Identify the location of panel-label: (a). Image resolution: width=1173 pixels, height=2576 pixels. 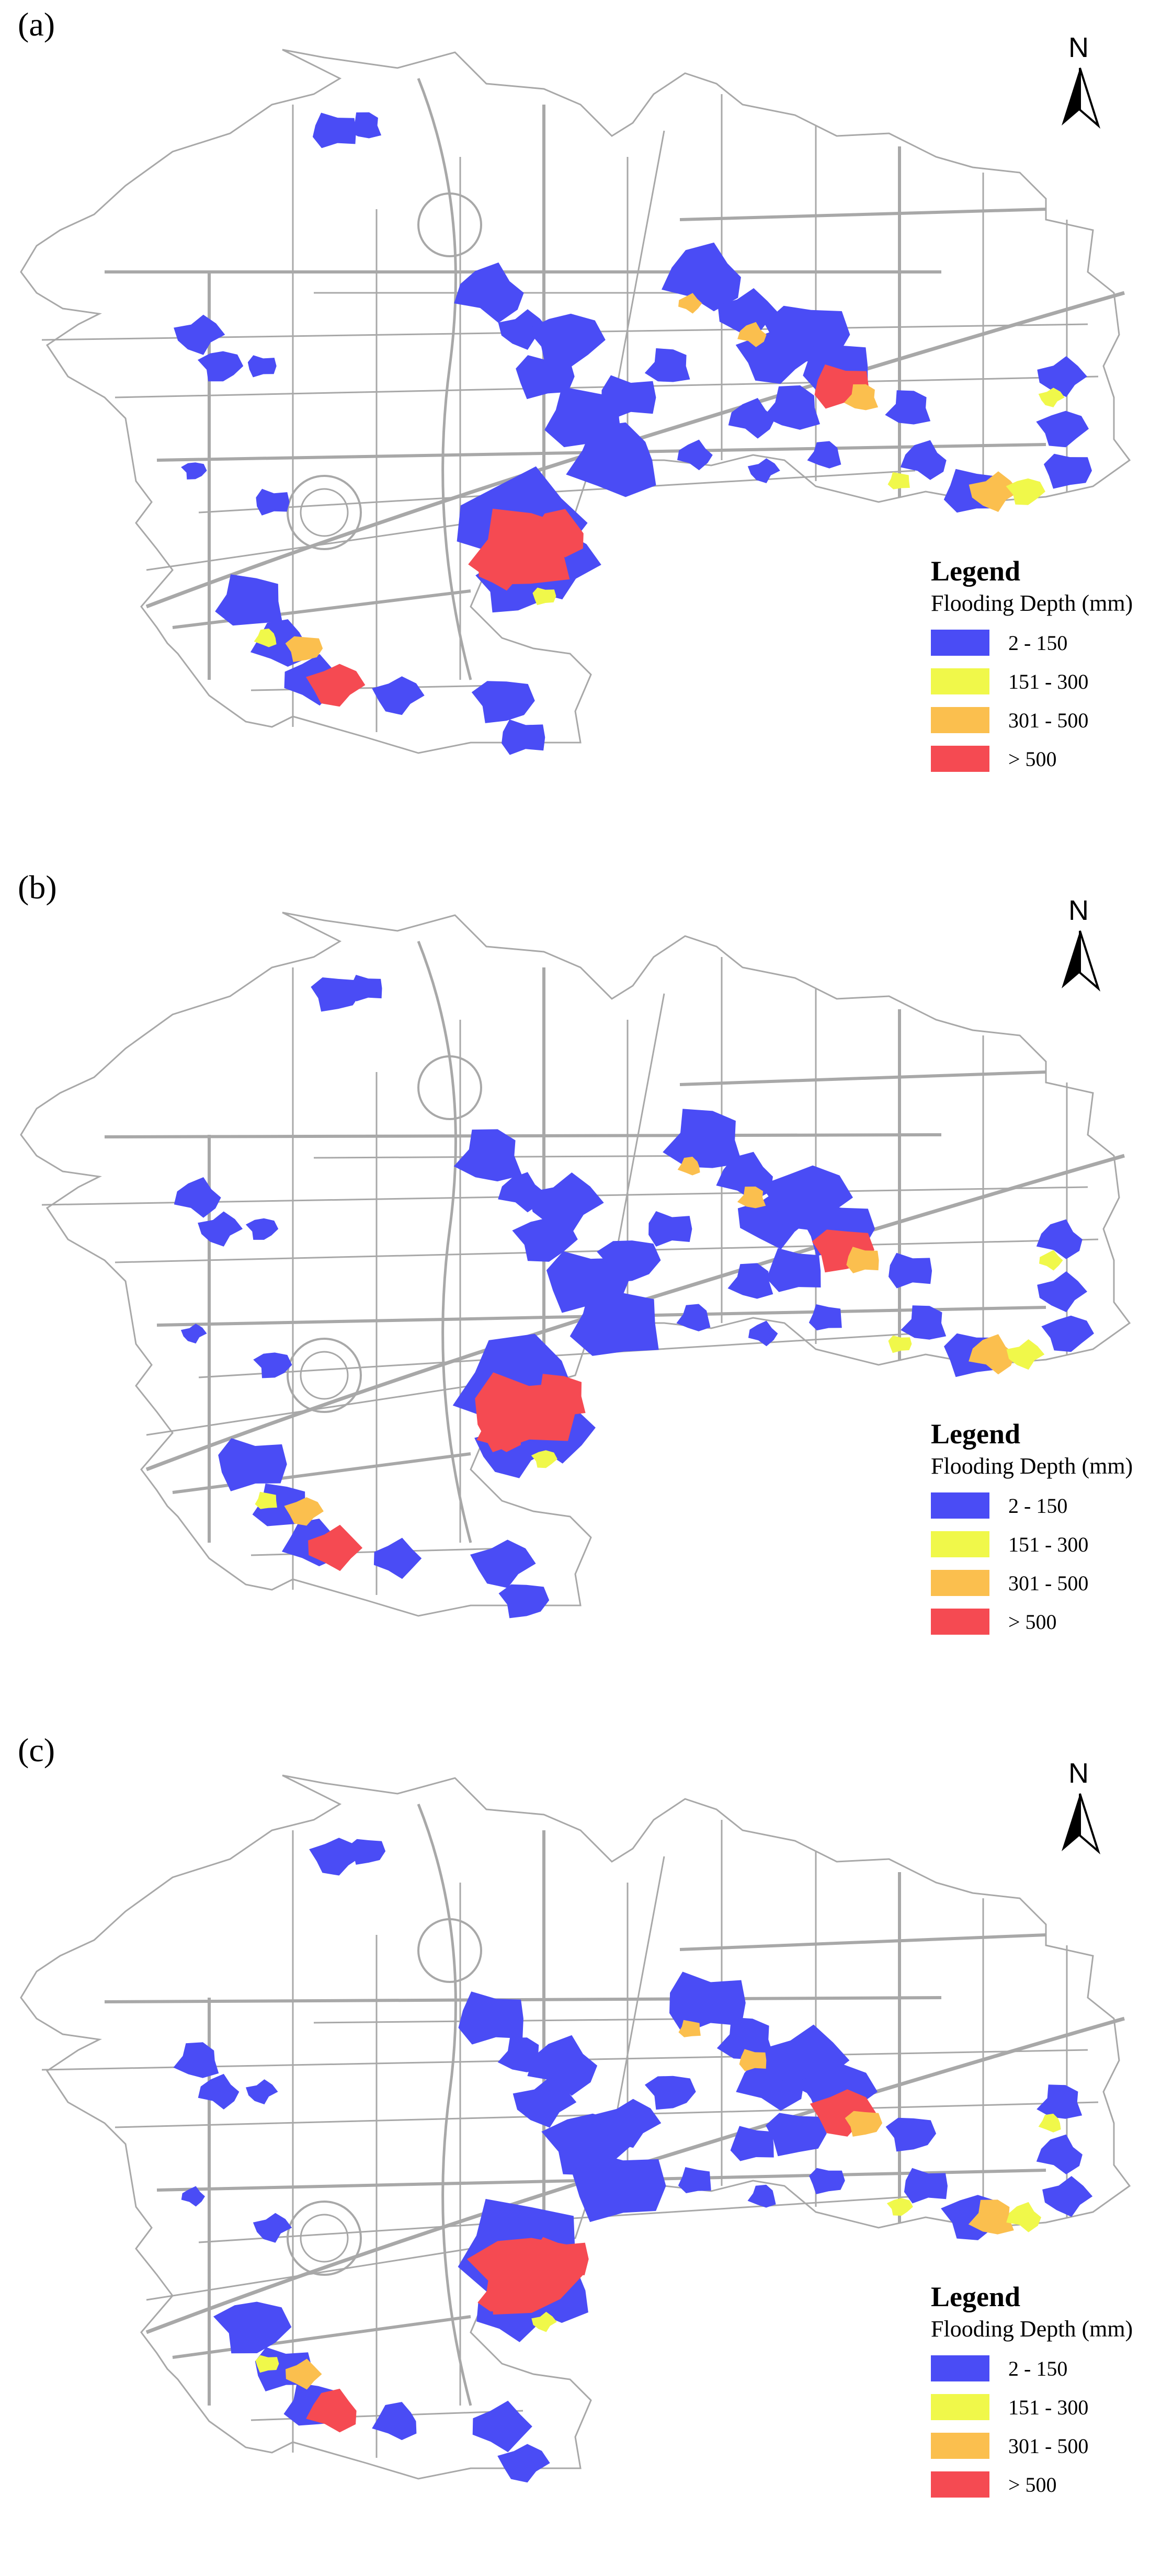
(37, 25).